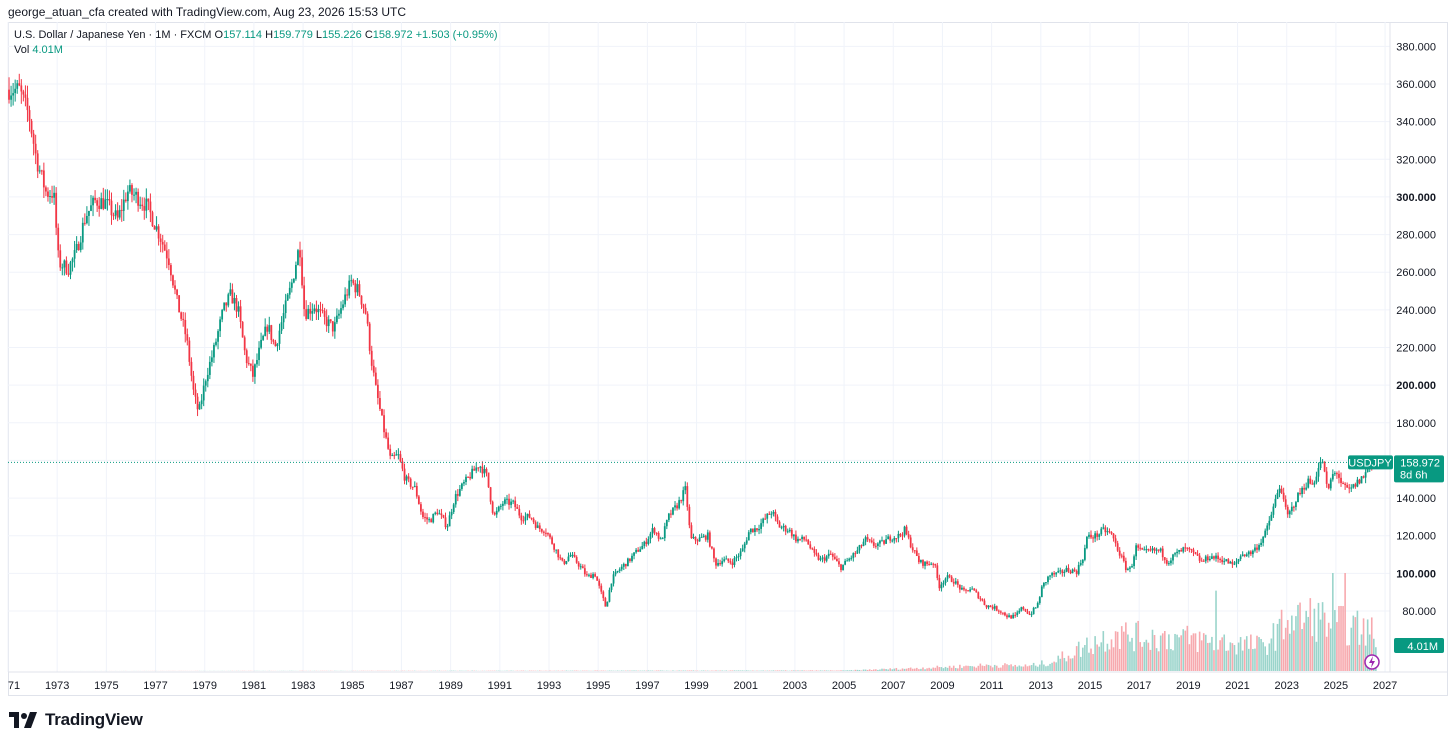 The image size is (1456, 744). I want to click on price-tick-label: 320.000, so click(1416, 160).